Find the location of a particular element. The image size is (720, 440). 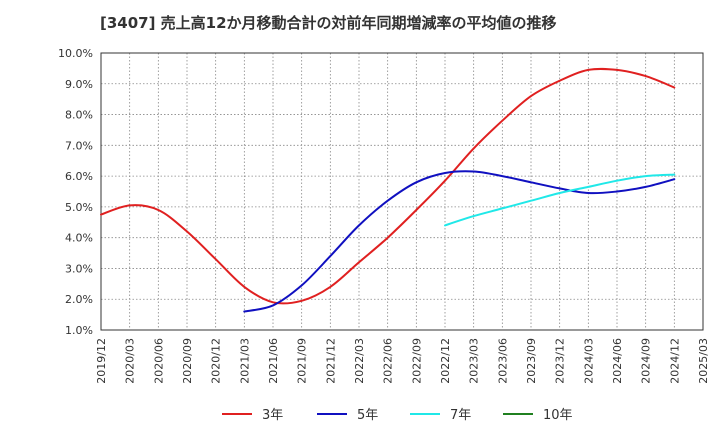

x-tick-label: 2022/12 is located at coordinates (445, 361).